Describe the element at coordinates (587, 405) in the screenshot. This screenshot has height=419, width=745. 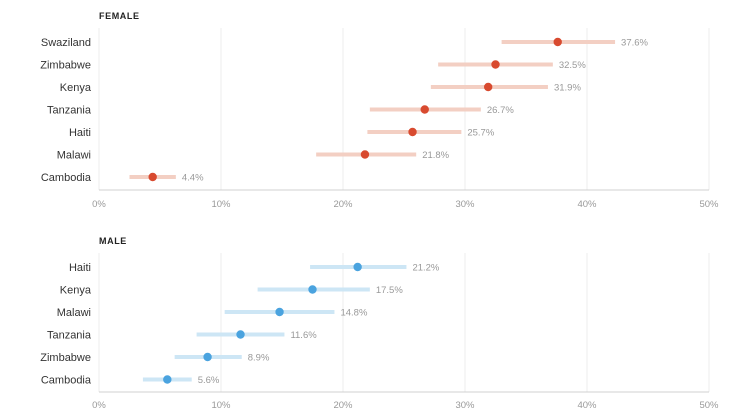
I see `male-x-tick-label: 40%` at that location.